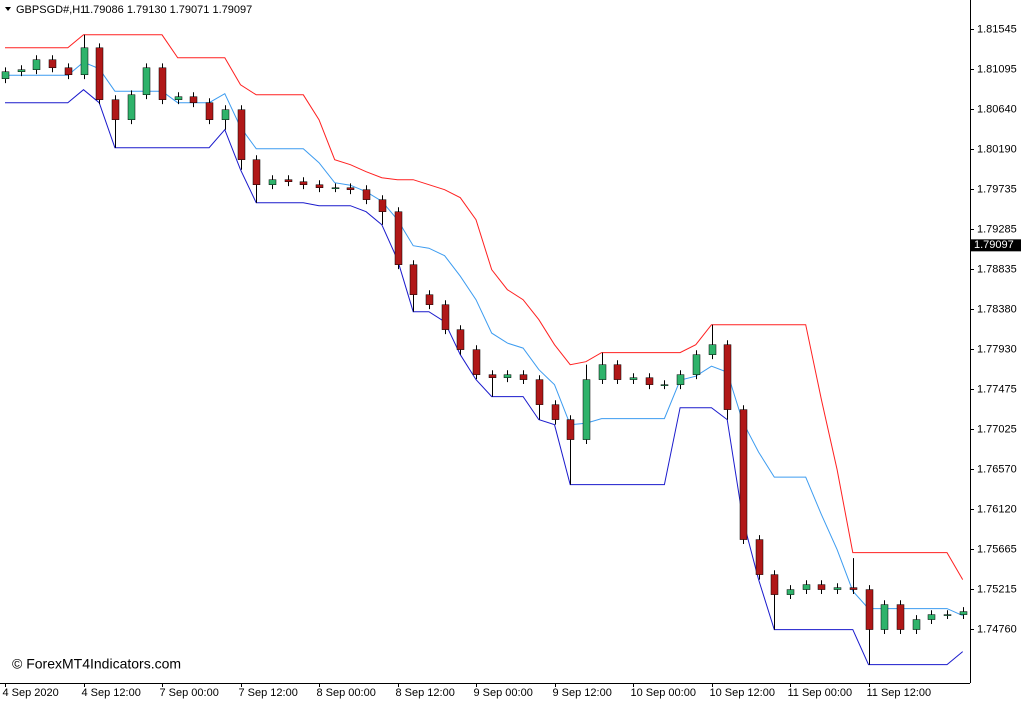  I want to click on y-tick-label: 1.77930, so click(997, 349).